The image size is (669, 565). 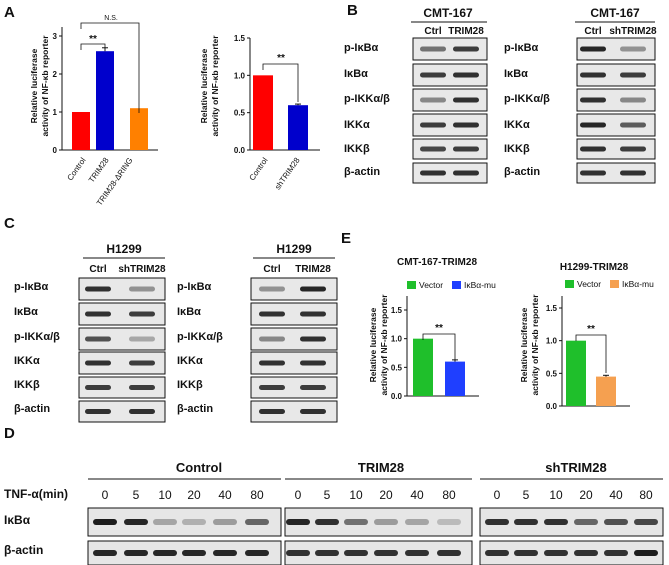 I want to click on panel-a-right-ytick-label-0: 0.0, so click(x=240, y=150).